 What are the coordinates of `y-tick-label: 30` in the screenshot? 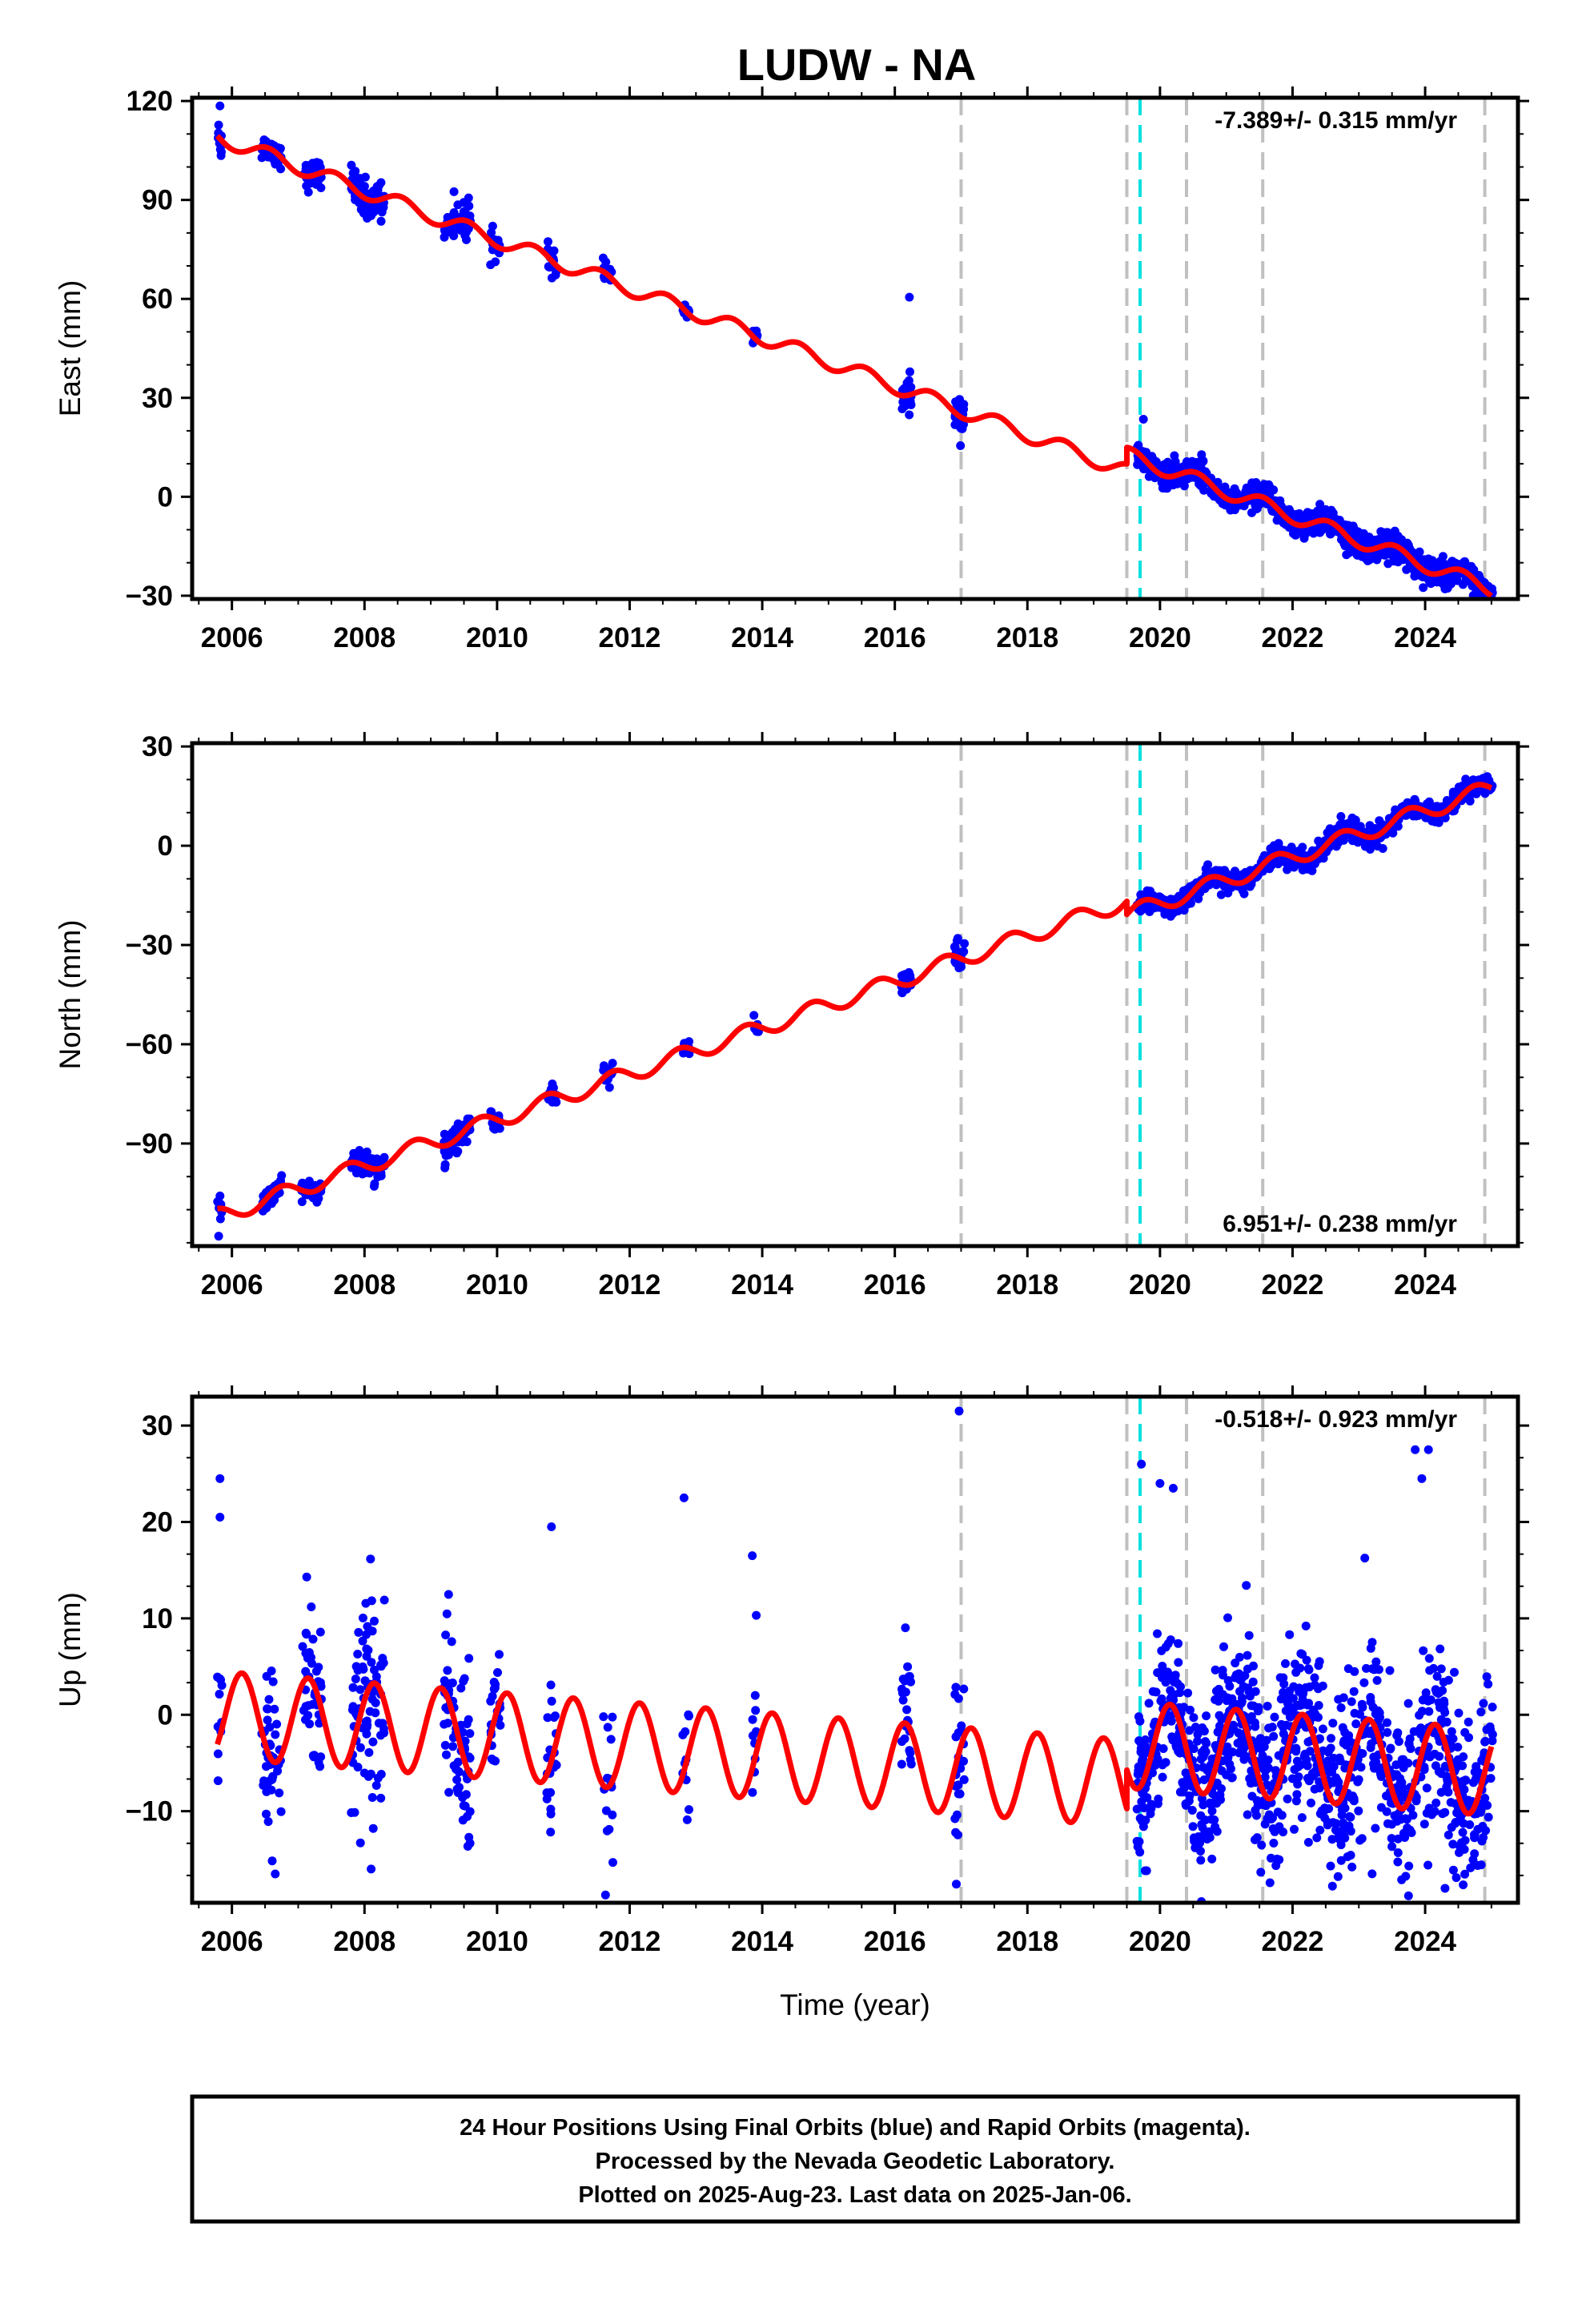 It's located at (157, 398).